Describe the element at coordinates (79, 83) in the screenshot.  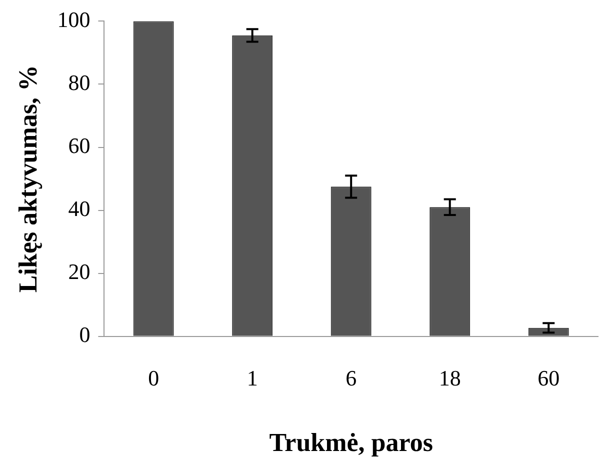
I see `y-tick-label: 80` at that location.